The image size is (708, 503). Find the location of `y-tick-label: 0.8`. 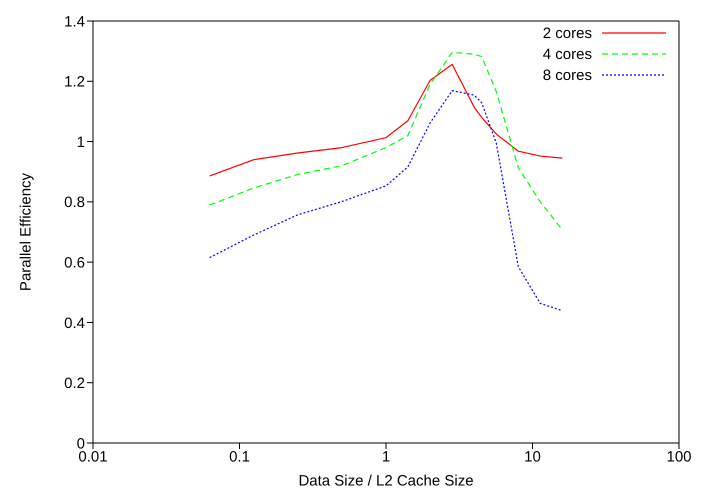

y-tick-label: 0.8 is located at coordinates (74, 203).